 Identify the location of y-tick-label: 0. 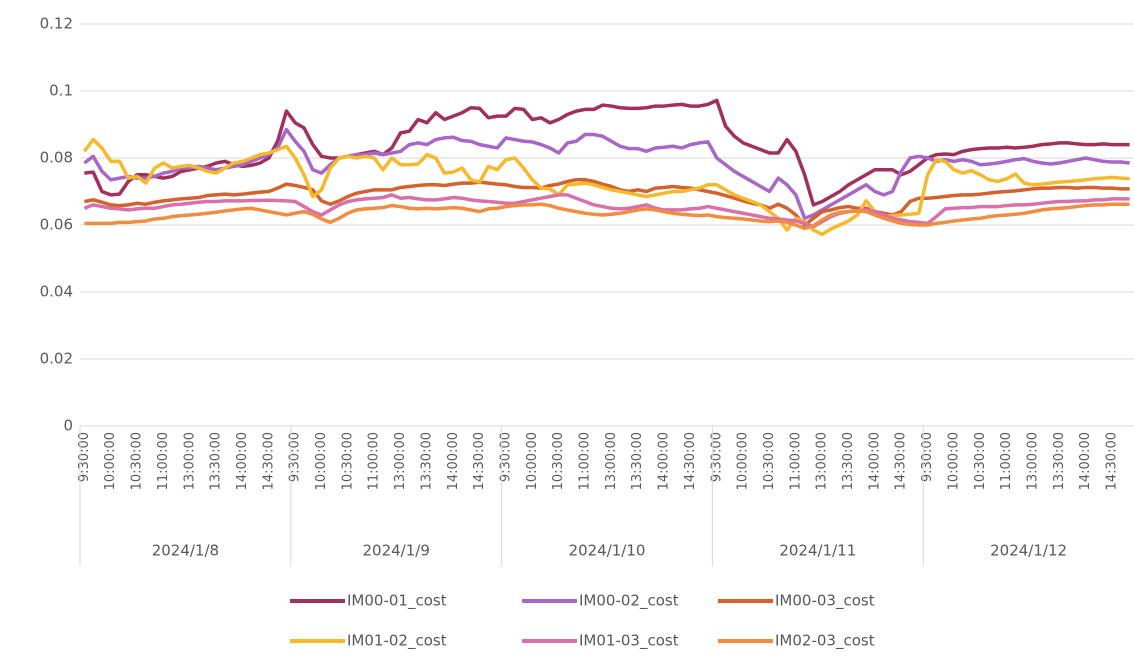
(68, 426).